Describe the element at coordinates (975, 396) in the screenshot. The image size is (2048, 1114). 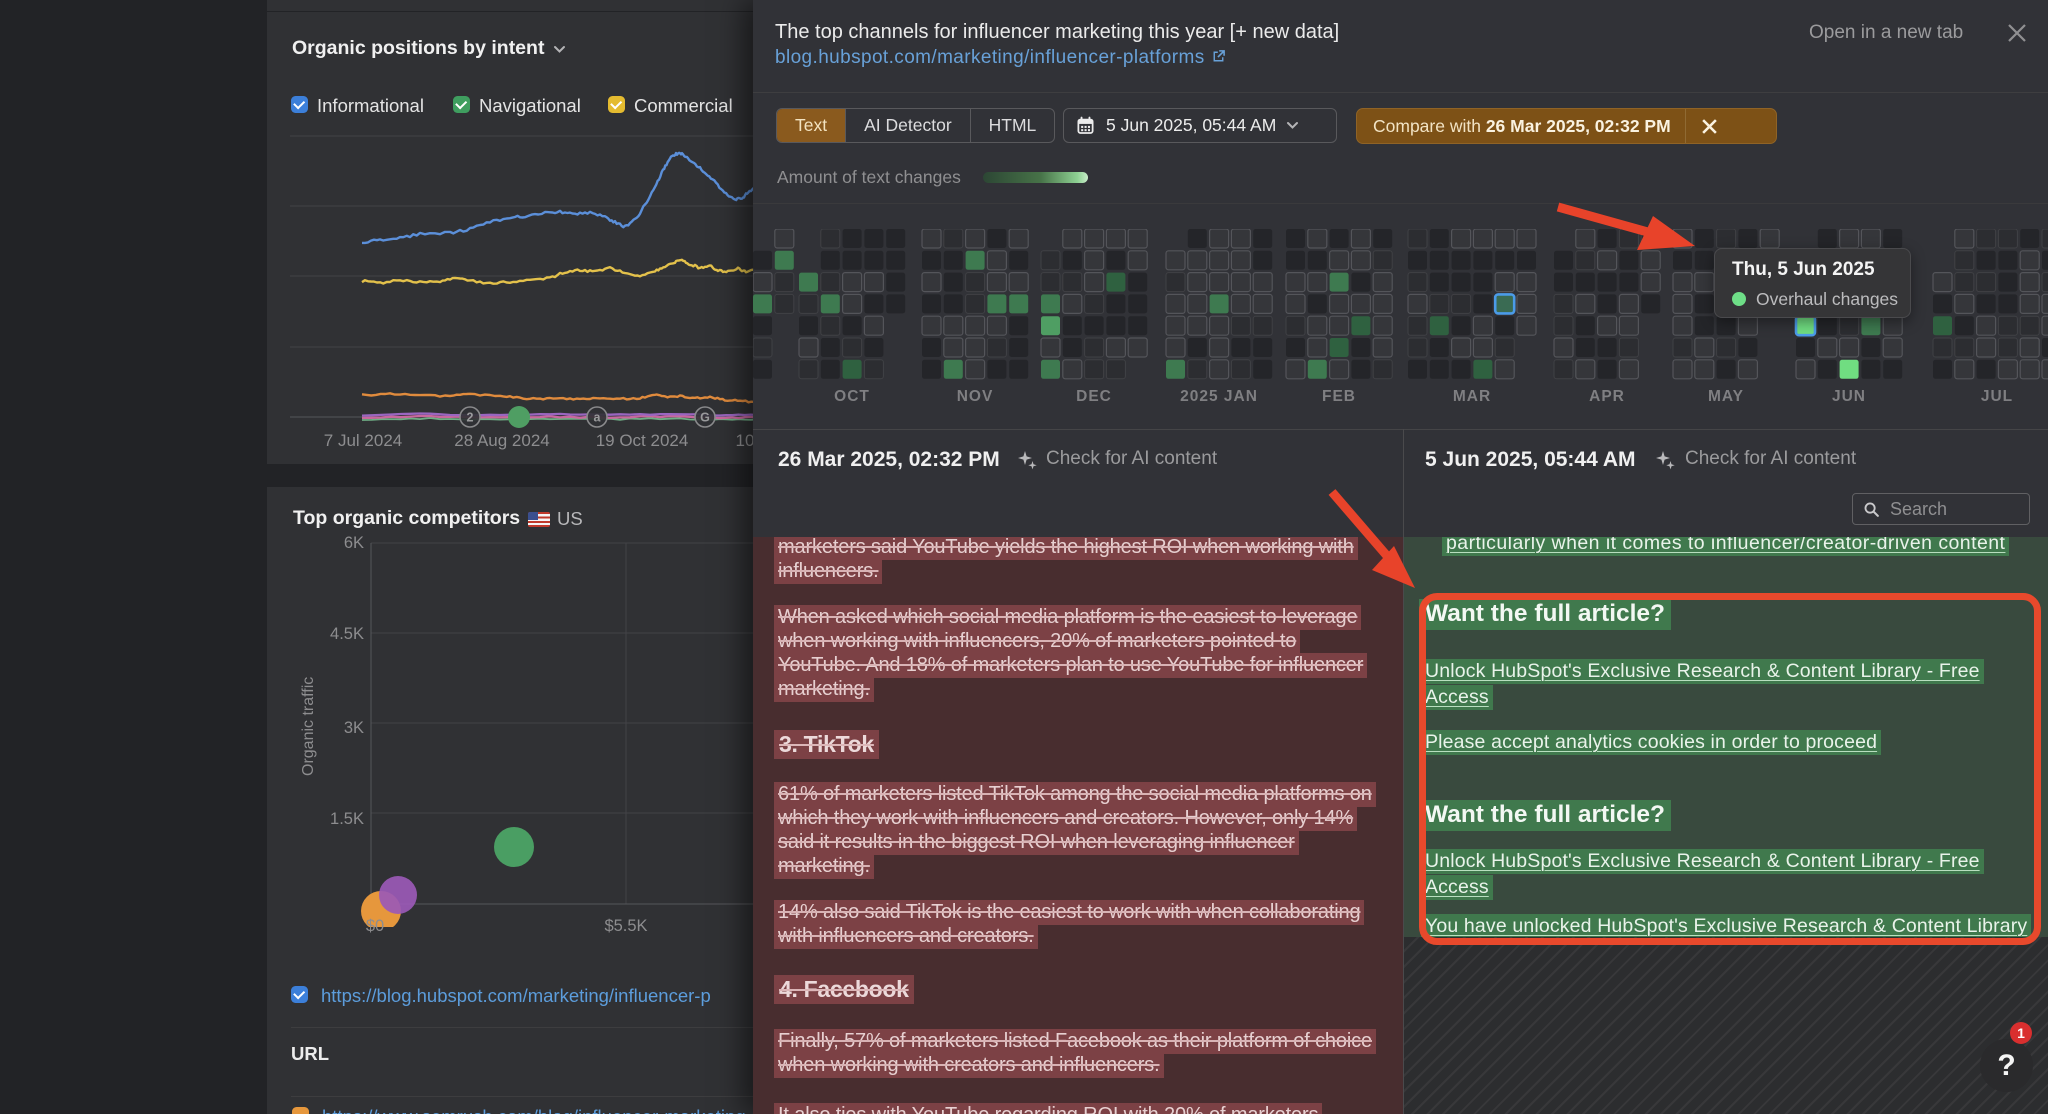
I see `svg-text: NOV` at that location.